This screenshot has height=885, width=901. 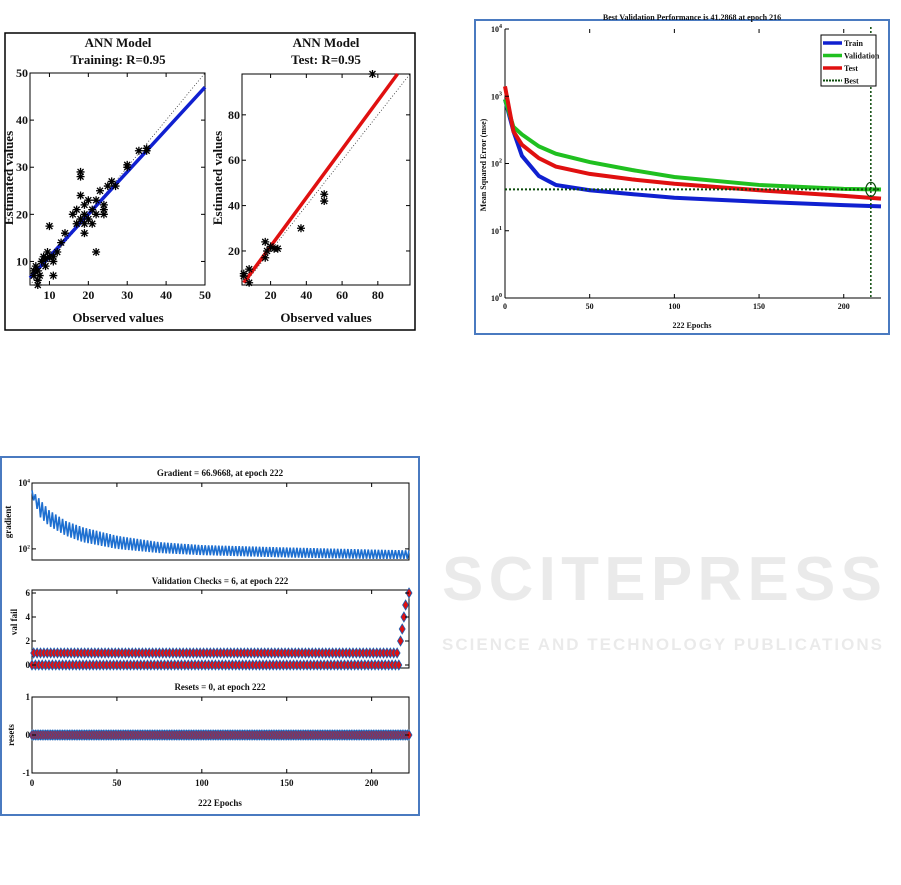 I want to click on x-tick-label: 60, so click(x=342, y=295).